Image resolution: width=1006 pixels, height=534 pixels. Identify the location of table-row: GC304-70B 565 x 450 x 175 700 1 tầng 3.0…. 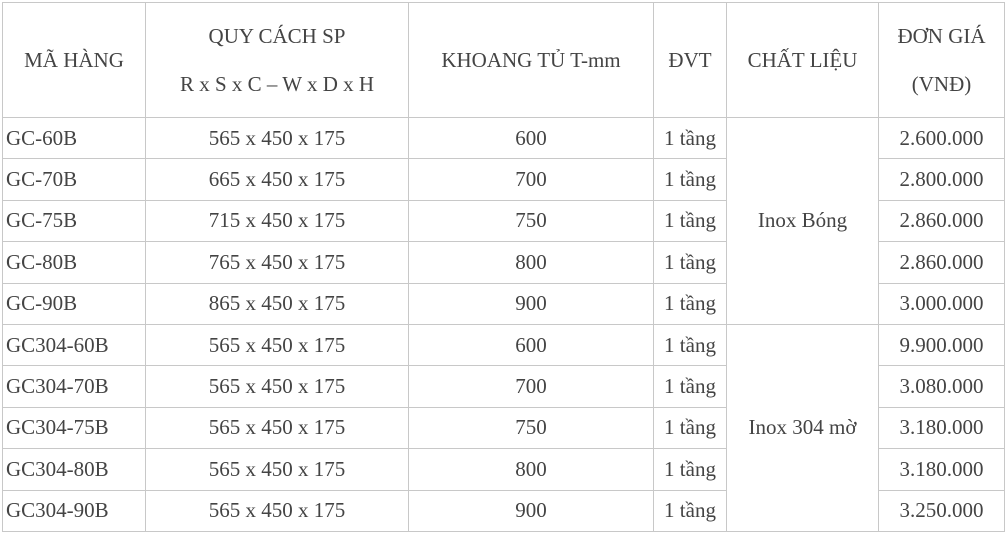
(503, 386).